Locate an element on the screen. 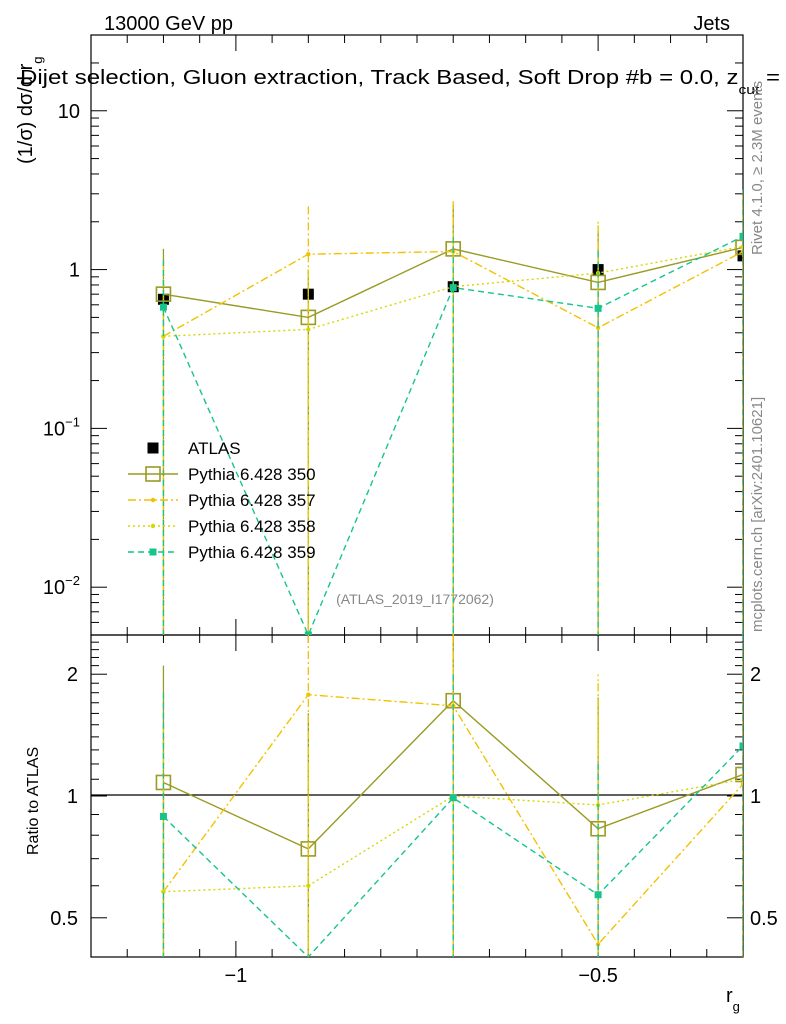 This screenshot has height=1024, width=786. collision-label: 13000 GeV pp is located at coordinates (168, 24).